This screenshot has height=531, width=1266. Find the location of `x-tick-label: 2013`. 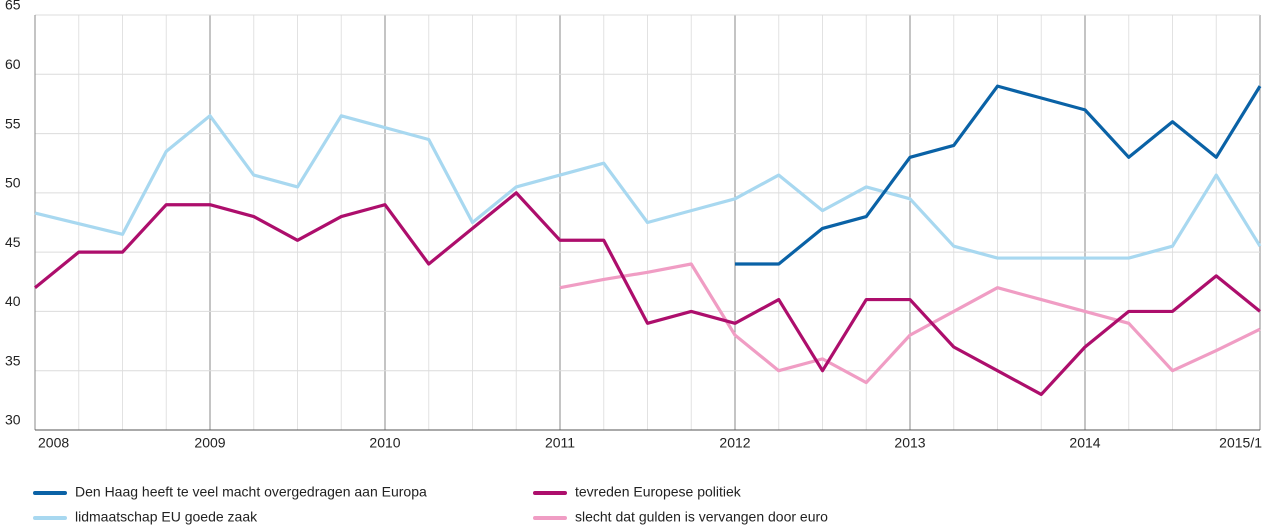

x-tick-label: 2013 is located at coordinates (909, 443).